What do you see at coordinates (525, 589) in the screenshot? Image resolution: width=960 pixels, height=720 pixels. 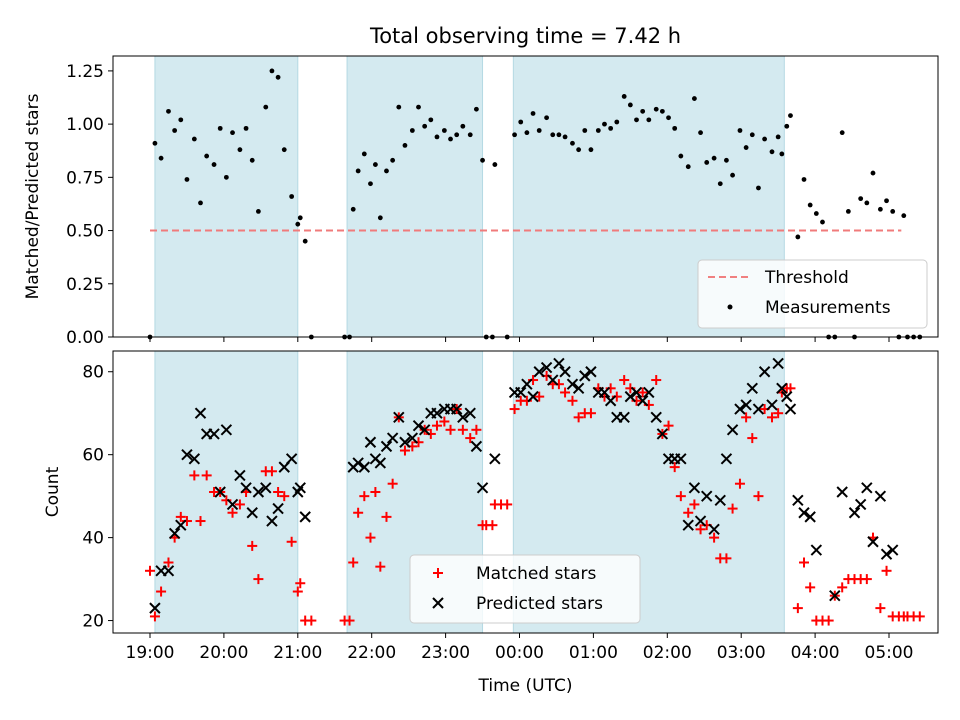 I see `bottom-legend-box` at bounding box center [525, 589].